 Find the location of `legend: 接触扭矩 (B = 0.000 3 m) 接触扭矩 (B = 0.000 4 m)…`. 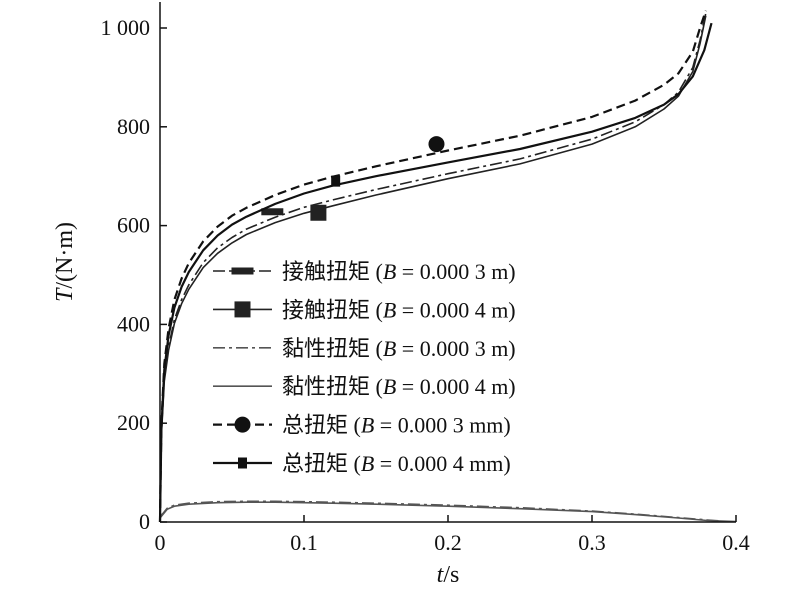

legend: 接触扭矩 (B = 0.000 3 m) 接触扭矩 (B = 0.000 4 m)… is located at coordinates (364, 367).